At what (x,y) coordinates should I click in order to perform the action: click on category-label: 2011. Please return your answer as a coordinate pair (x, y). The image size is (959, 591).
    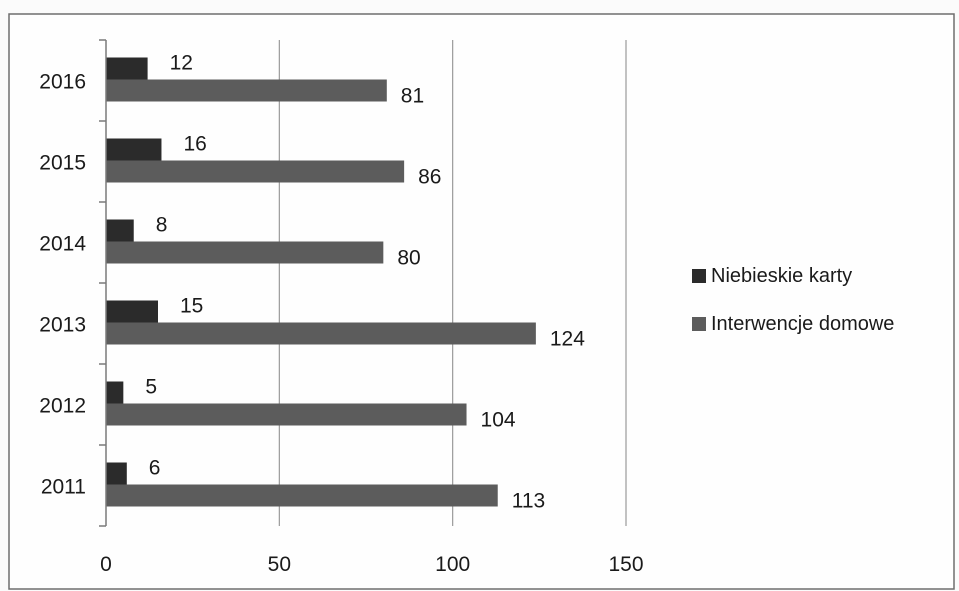
    Looking at the image, I should click on (63, 487).